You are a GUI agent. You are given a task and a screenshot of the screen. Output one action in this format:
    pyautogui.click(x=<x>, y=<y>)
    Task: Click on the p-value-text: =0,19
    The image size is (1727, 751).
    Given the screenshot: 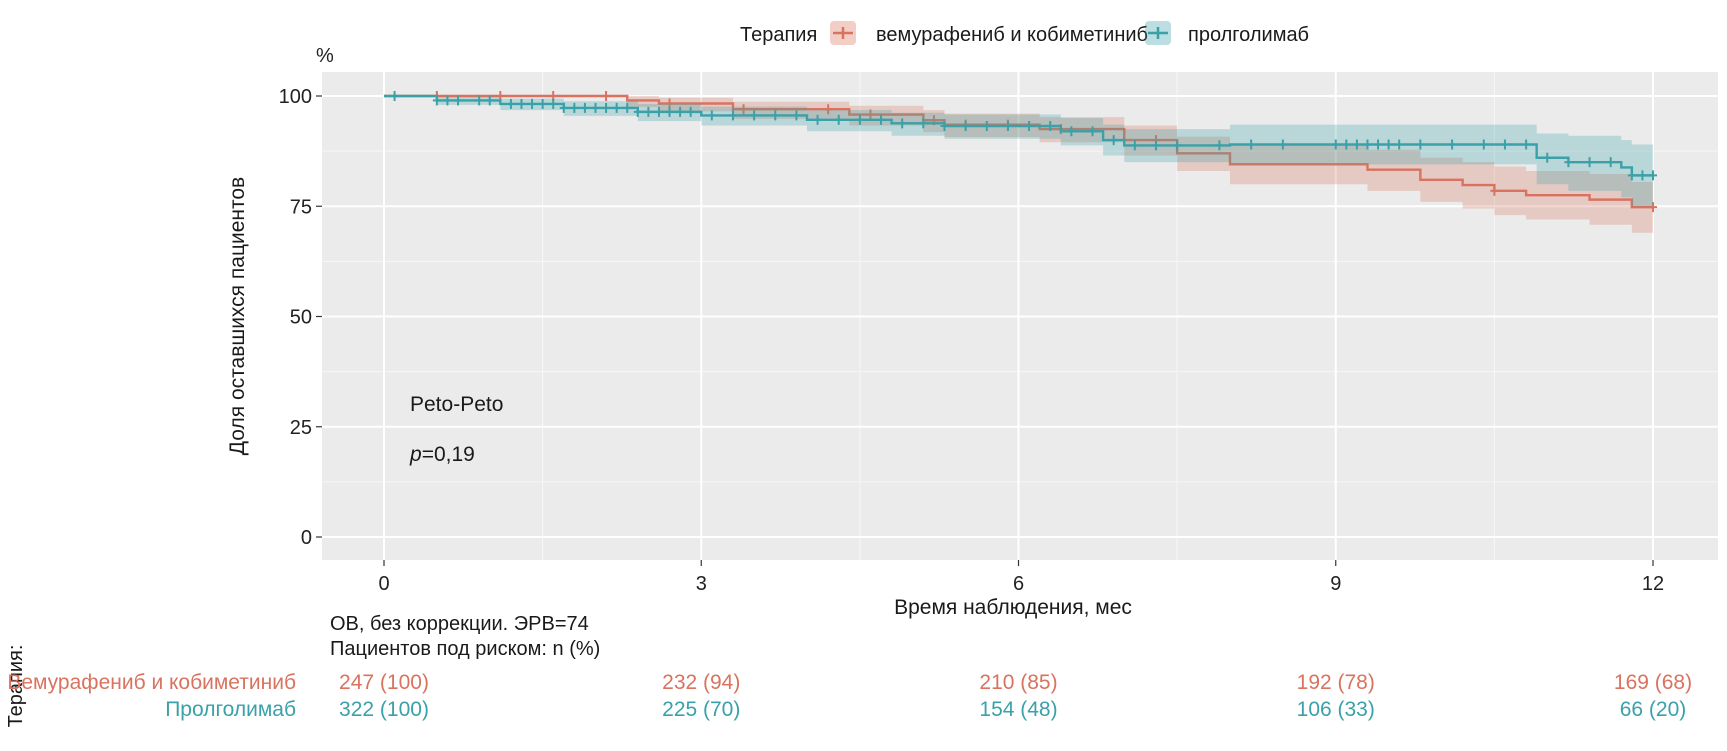 What is the action you would take?
    pyautogui.click(x=448, y=454)
    